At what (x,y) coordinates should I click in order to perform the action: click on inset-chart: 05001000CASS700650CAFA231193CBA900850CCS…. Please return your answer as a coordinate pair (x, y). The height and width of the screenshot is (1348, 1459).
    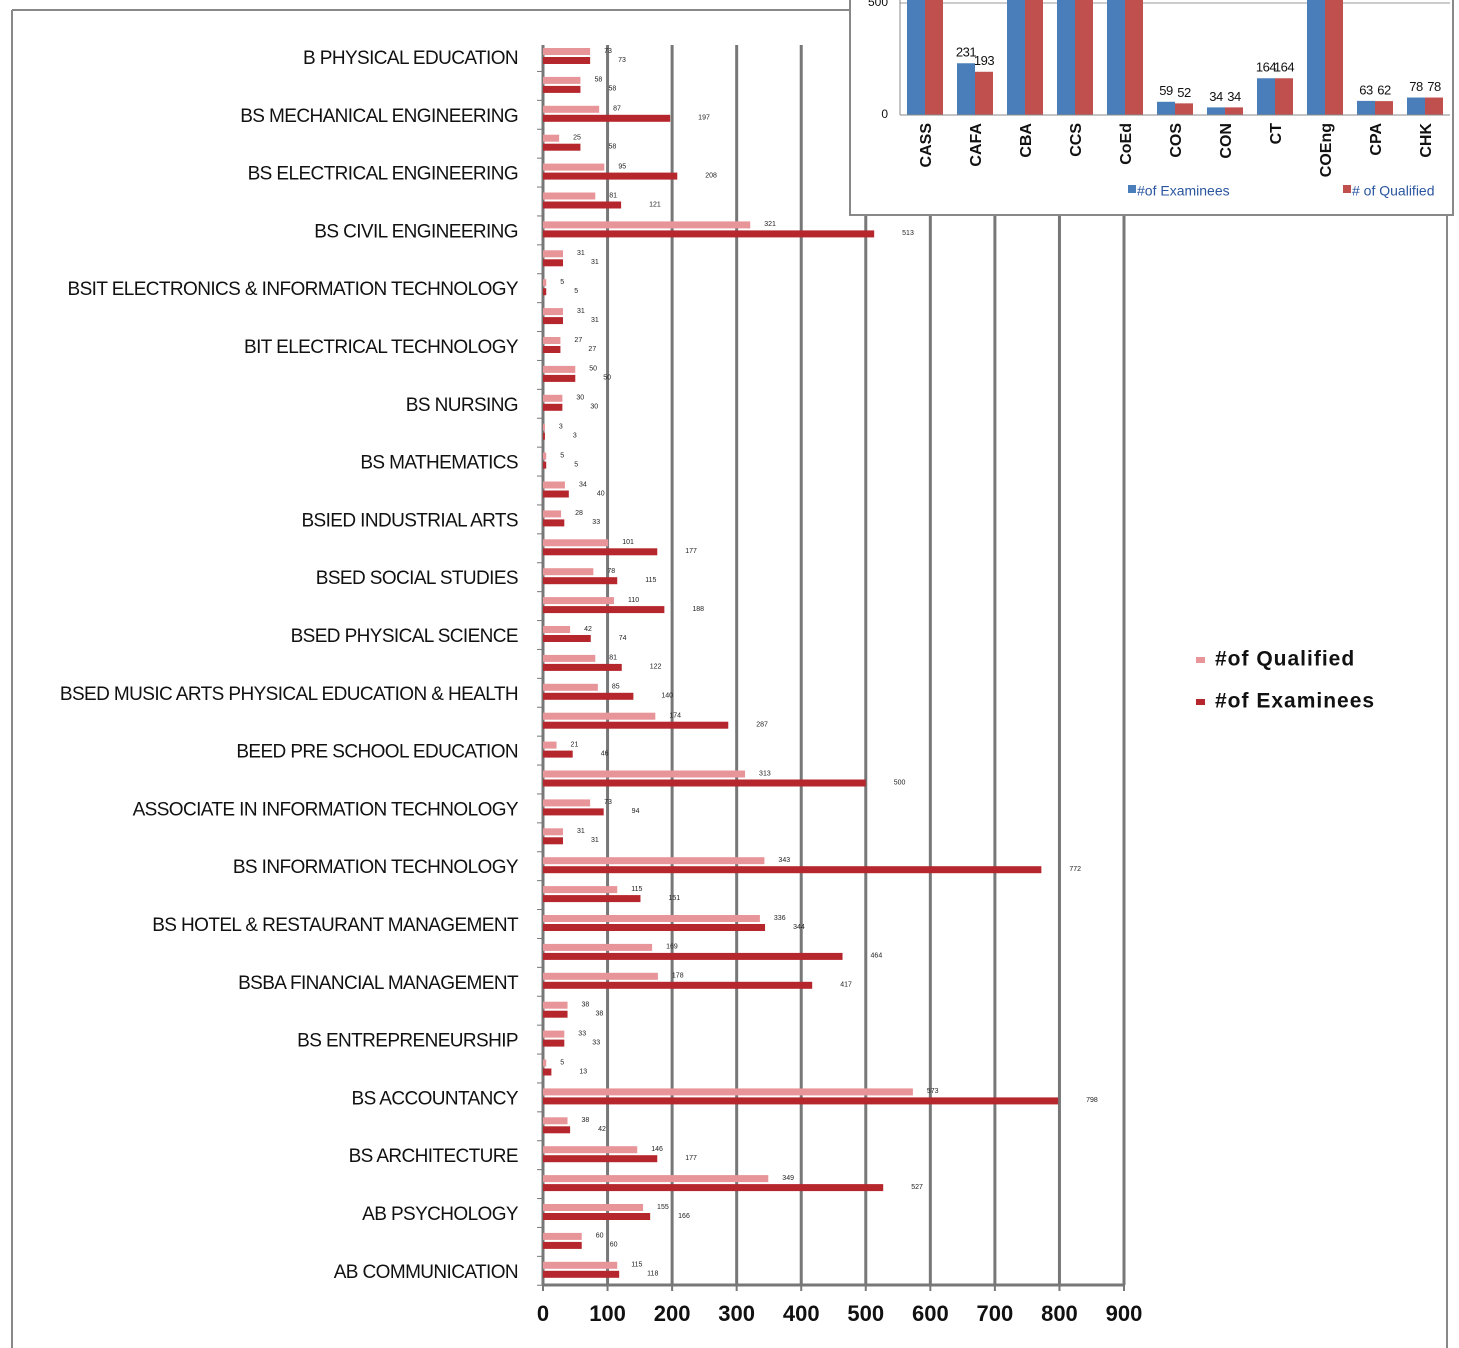
    Looking at the image, I should click on (1151, 108).